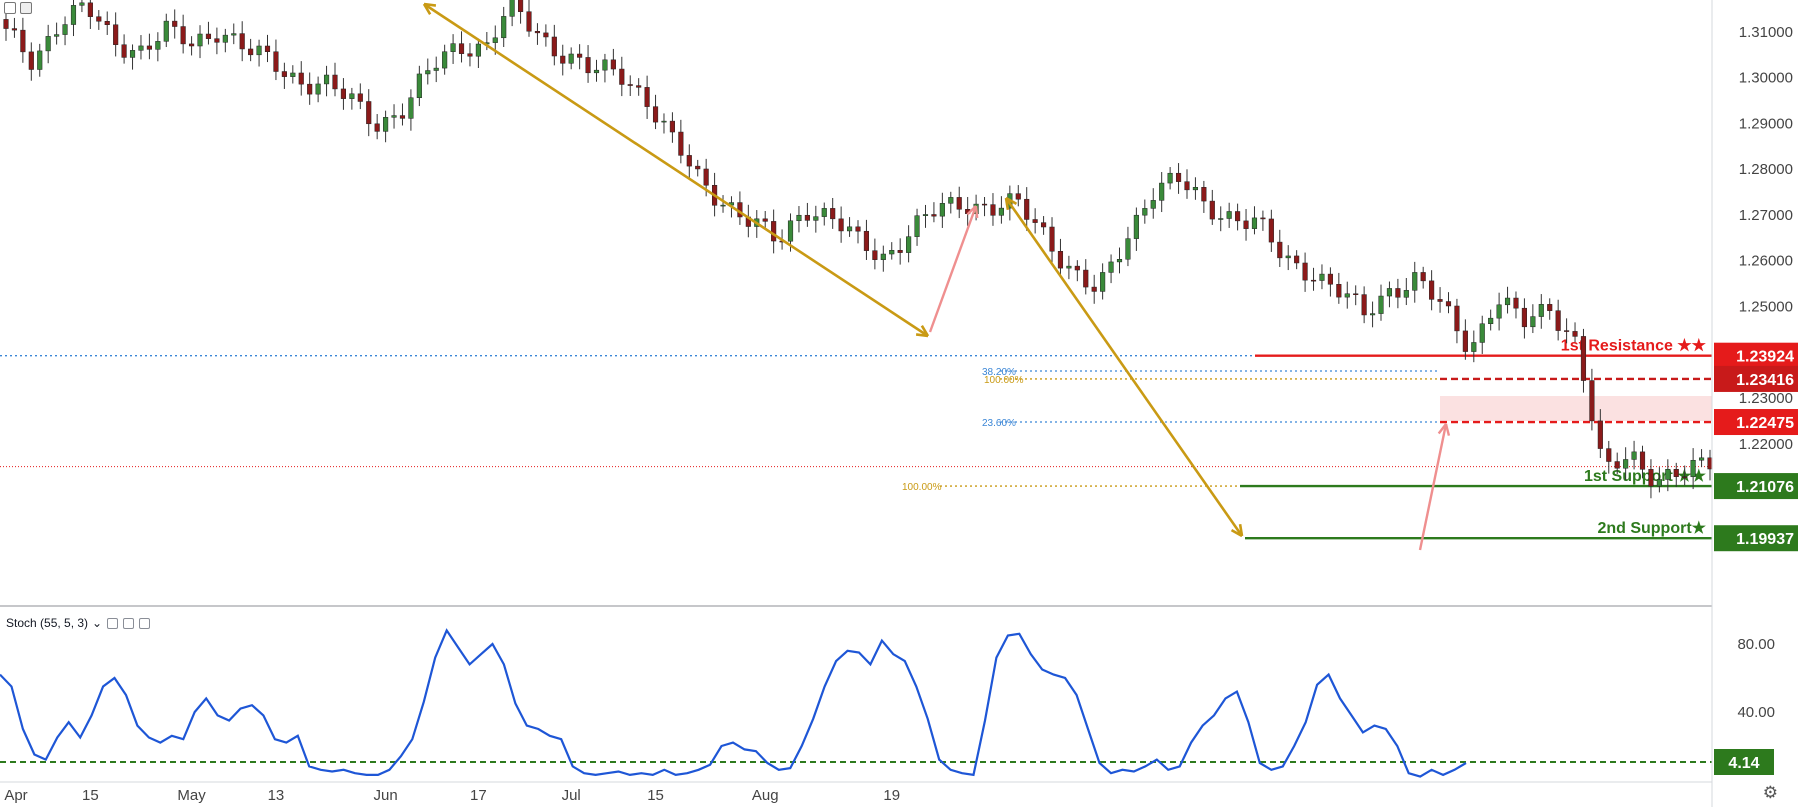 This screenshot has height=807, width=1798. What do you see at coordinates (10, 8) in the screenshot?
I see `collapse-pane-icon` at bounding box center [10, 8].